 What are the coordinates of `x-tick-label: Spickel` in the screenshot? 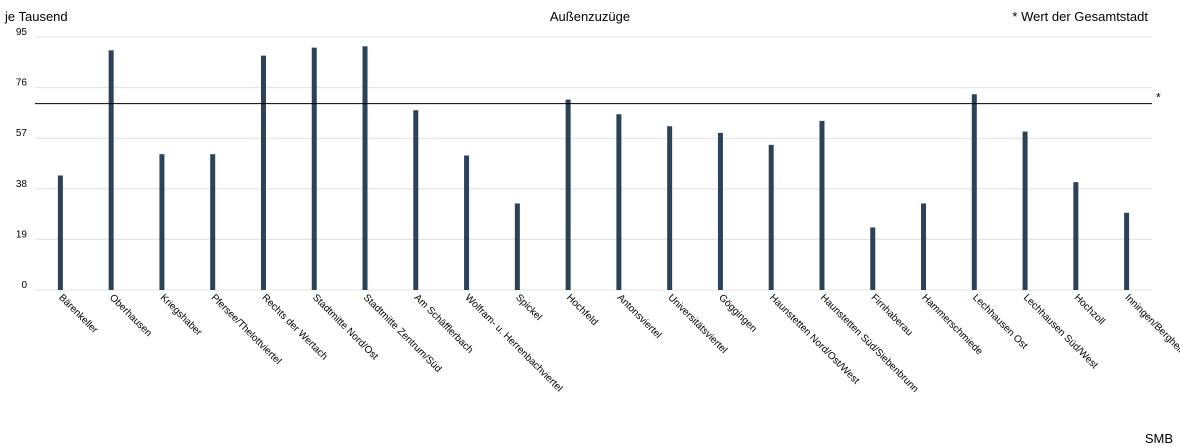 It's located at (528, 307).